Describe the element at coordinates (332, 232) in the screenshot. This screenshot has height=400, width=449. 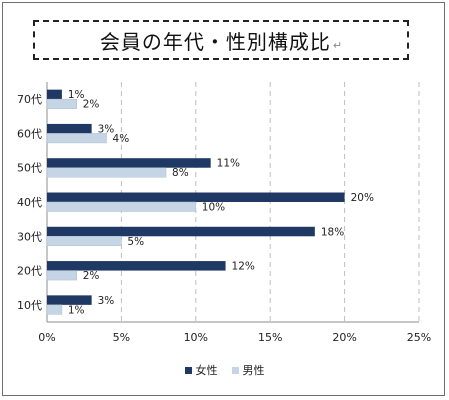
I see `data-label-female: 18%` at that location.